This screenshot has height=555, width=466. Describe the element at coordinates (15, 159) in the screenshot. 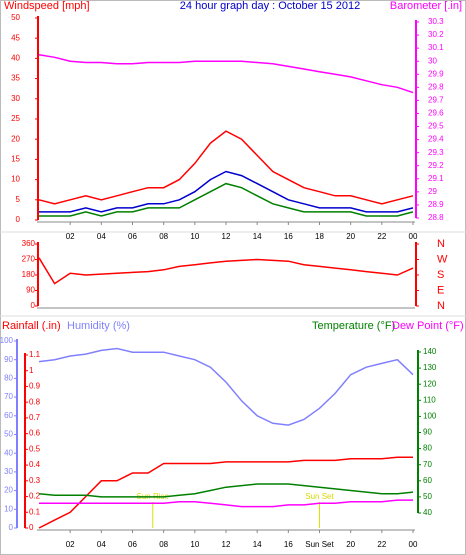

I see `y-tick-label: 15` at that location.